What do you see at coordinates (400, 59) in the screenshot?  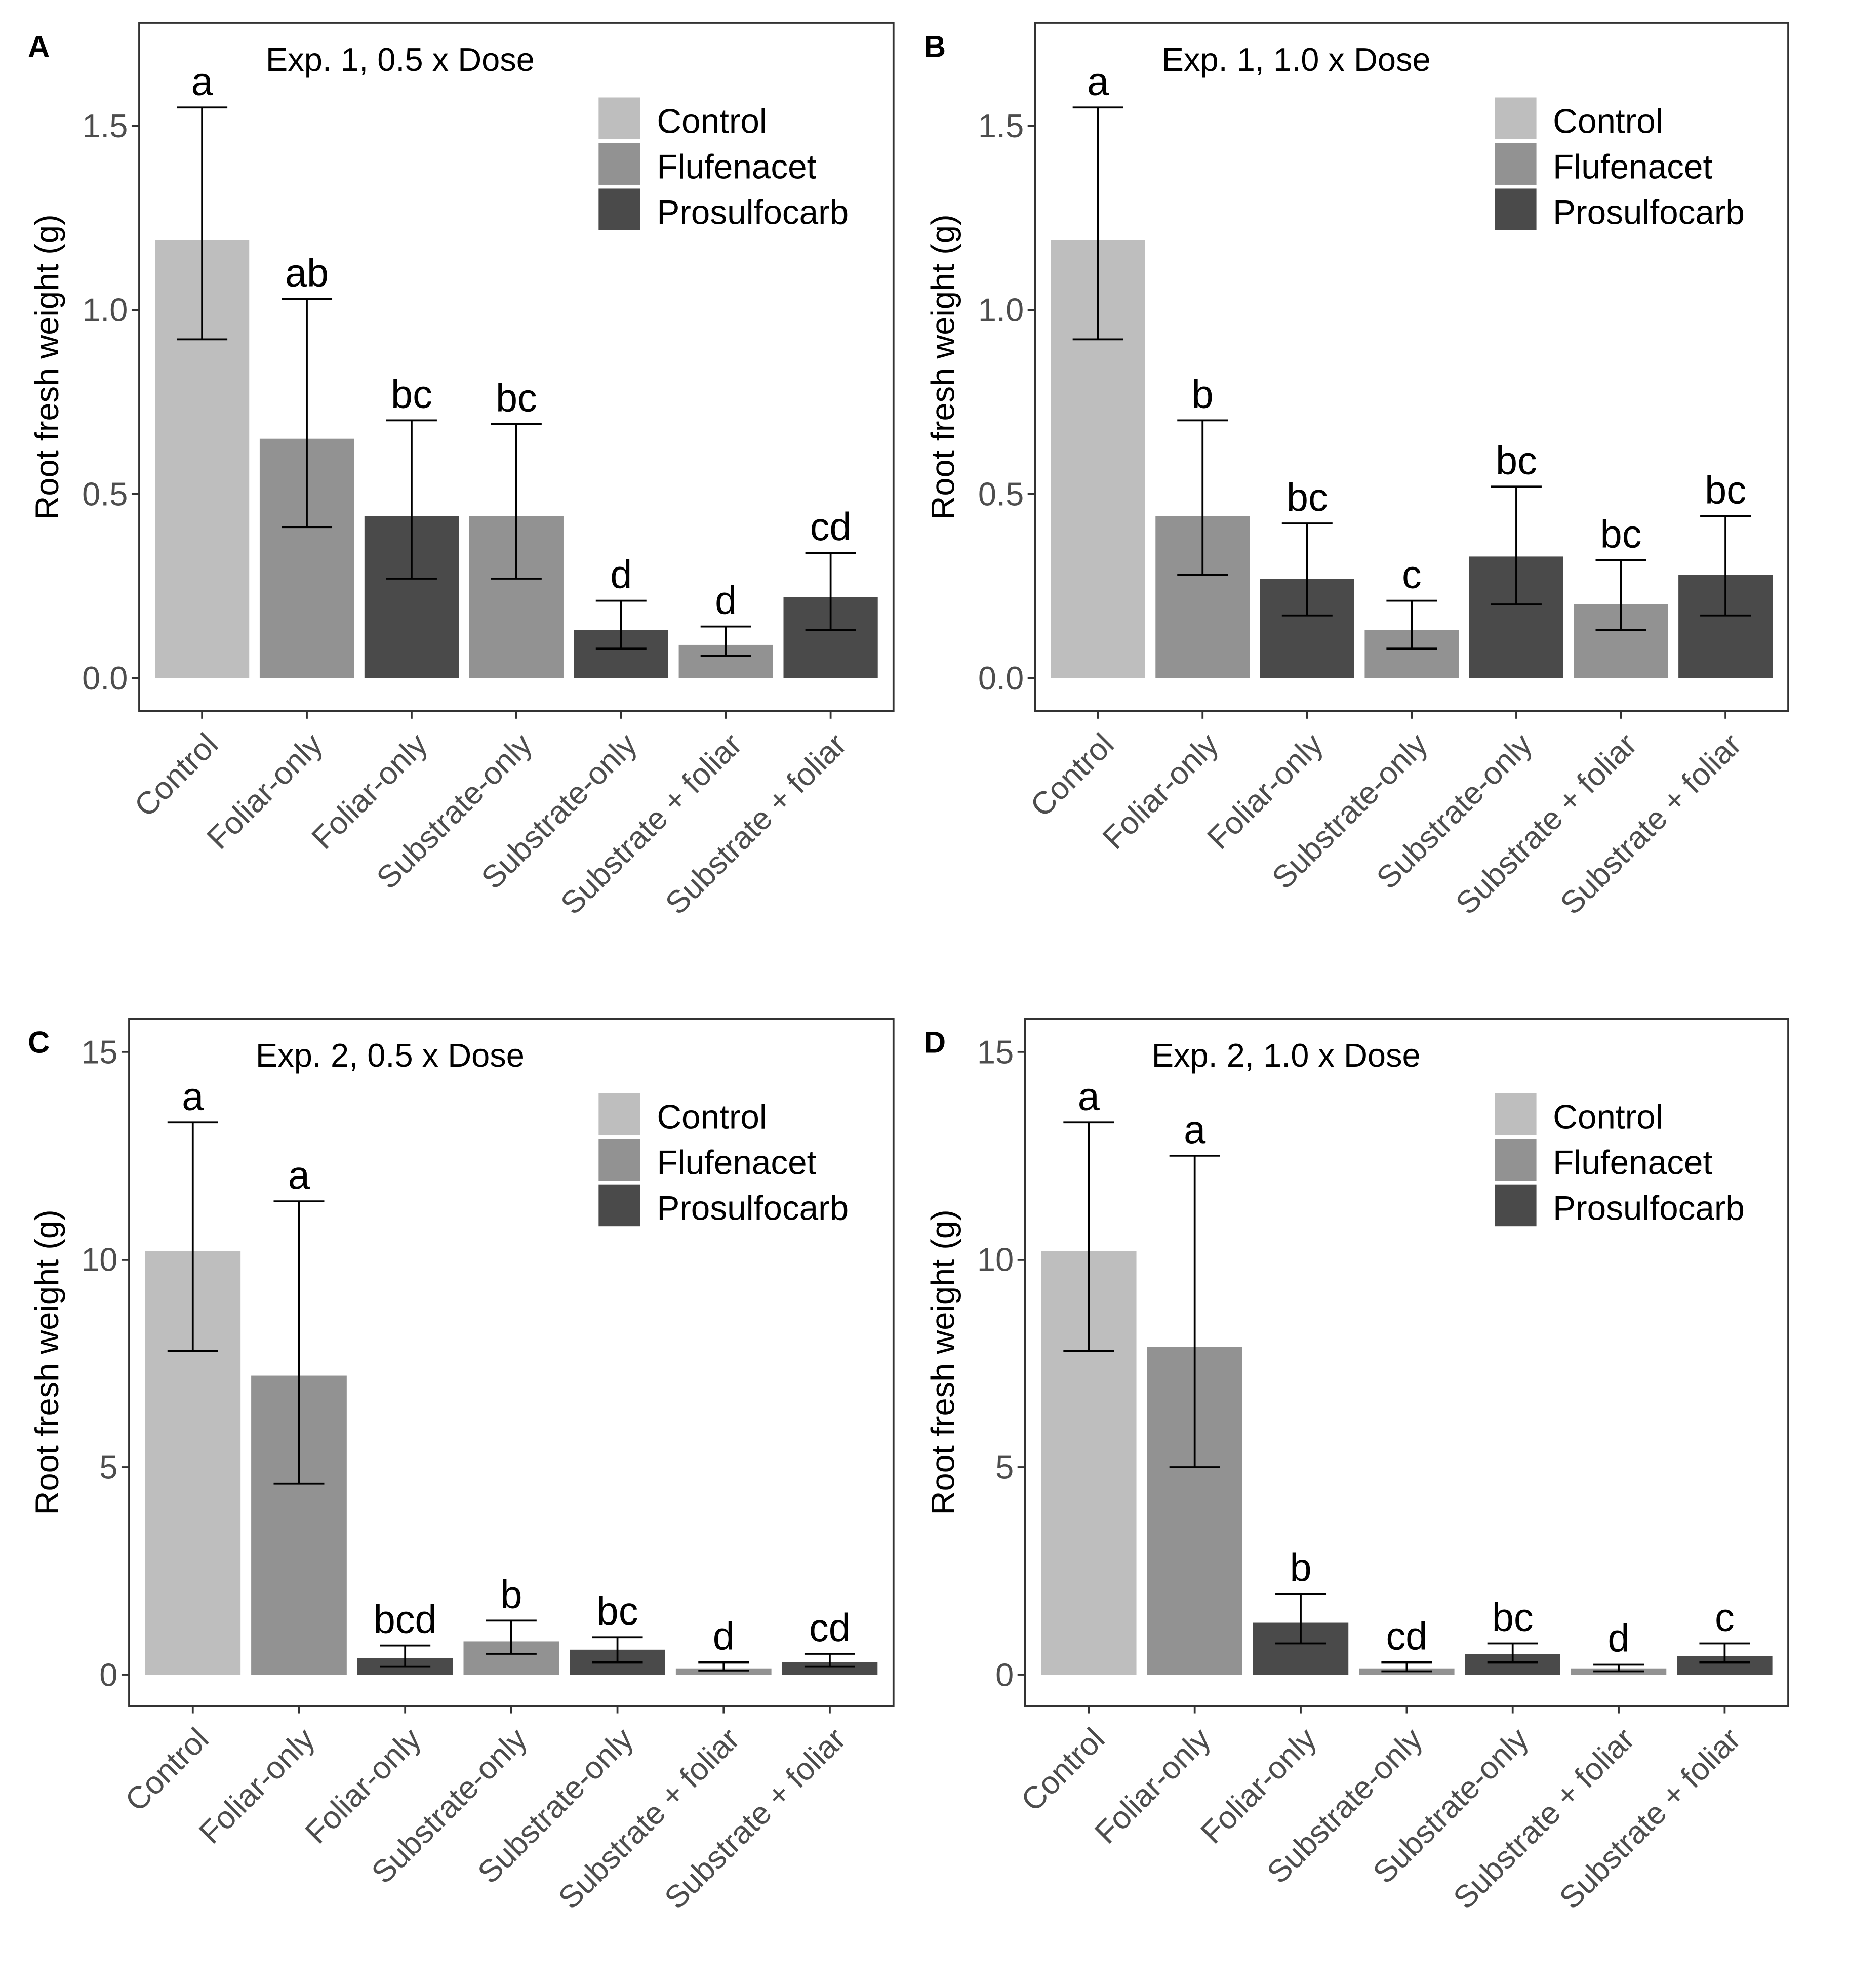 I see `panel-title: Exp. 1, 0.5 x Dose` at bounding box center [400, 59].